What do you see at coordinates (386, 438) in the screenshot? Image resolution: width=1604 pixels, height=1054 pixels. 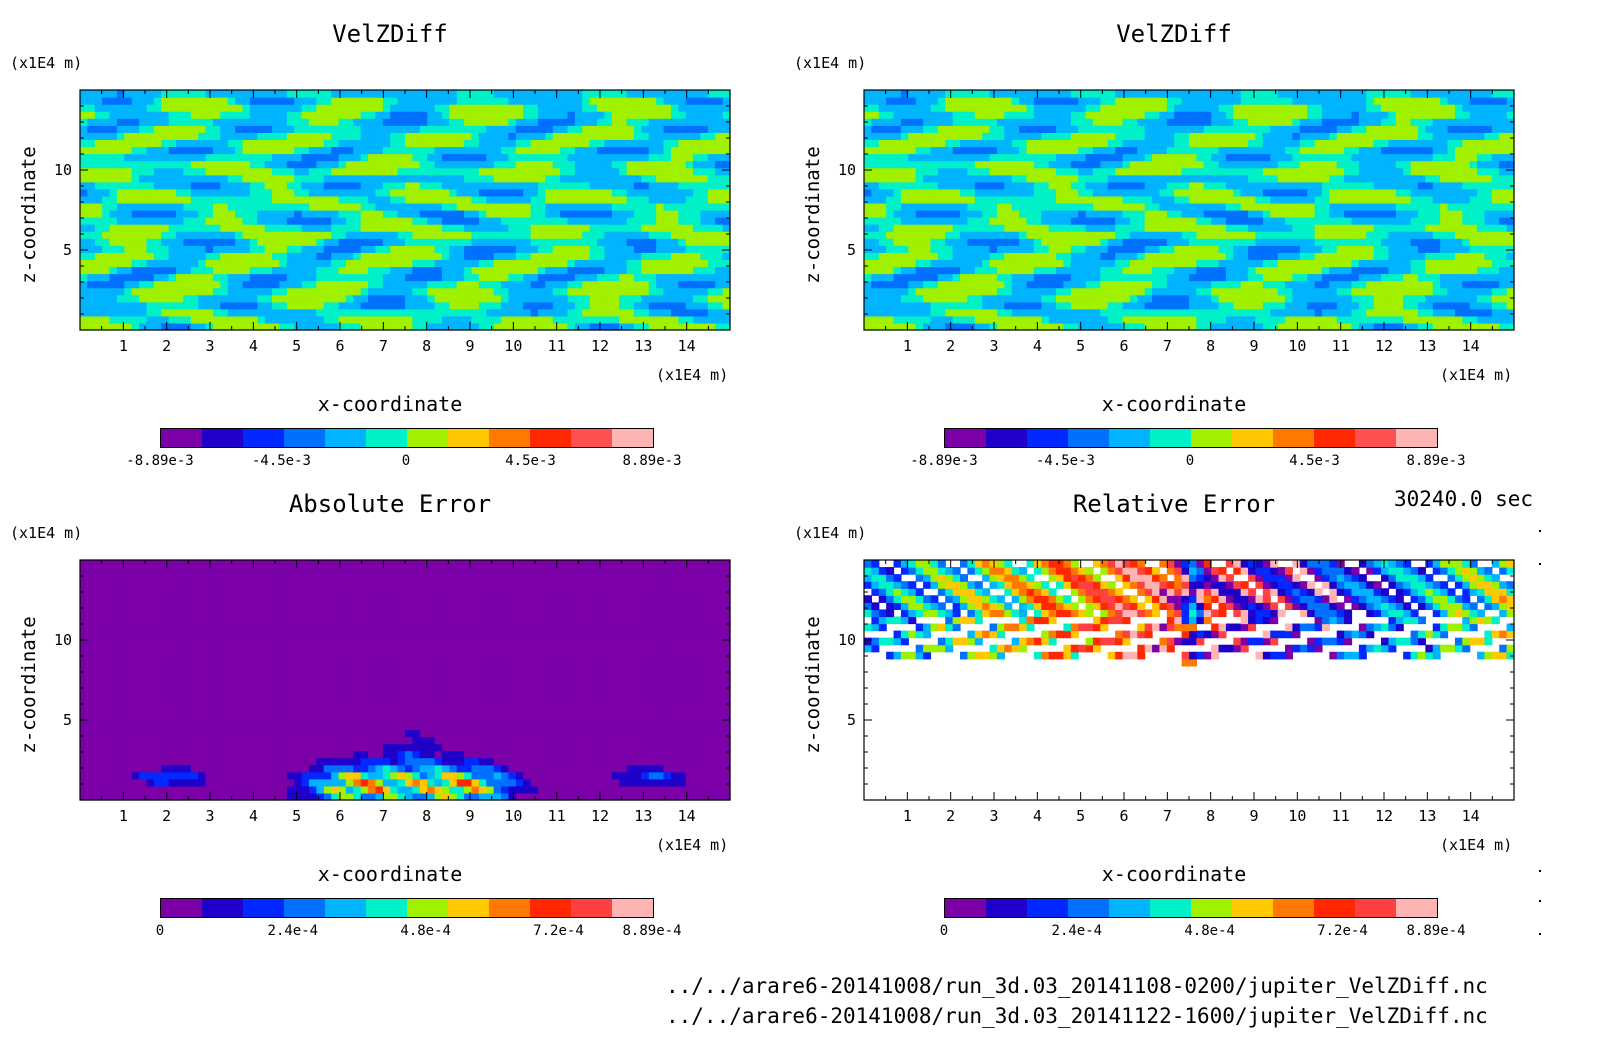 I see `colorbar-segment` at bounding box center [386, 438].